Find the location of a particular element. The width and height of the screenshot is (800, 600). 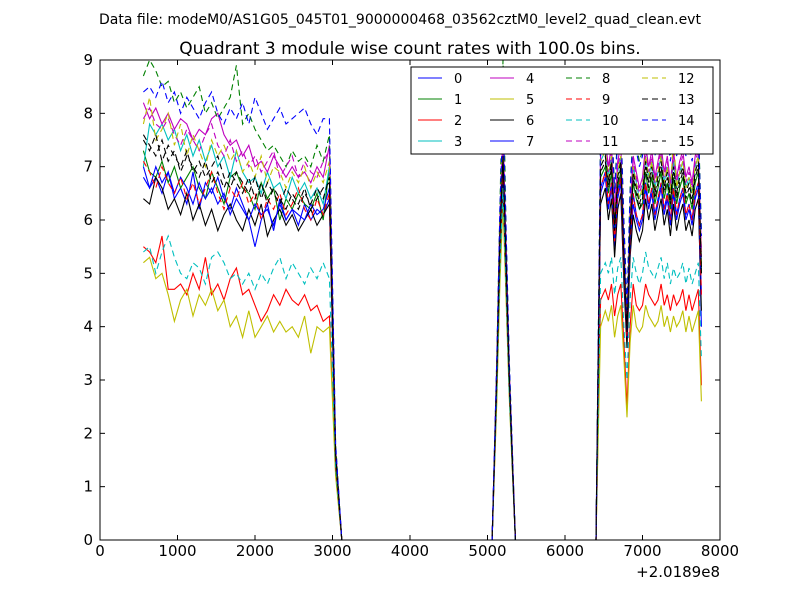

legend-label-1: 1 is located at coordinates (458, 100).